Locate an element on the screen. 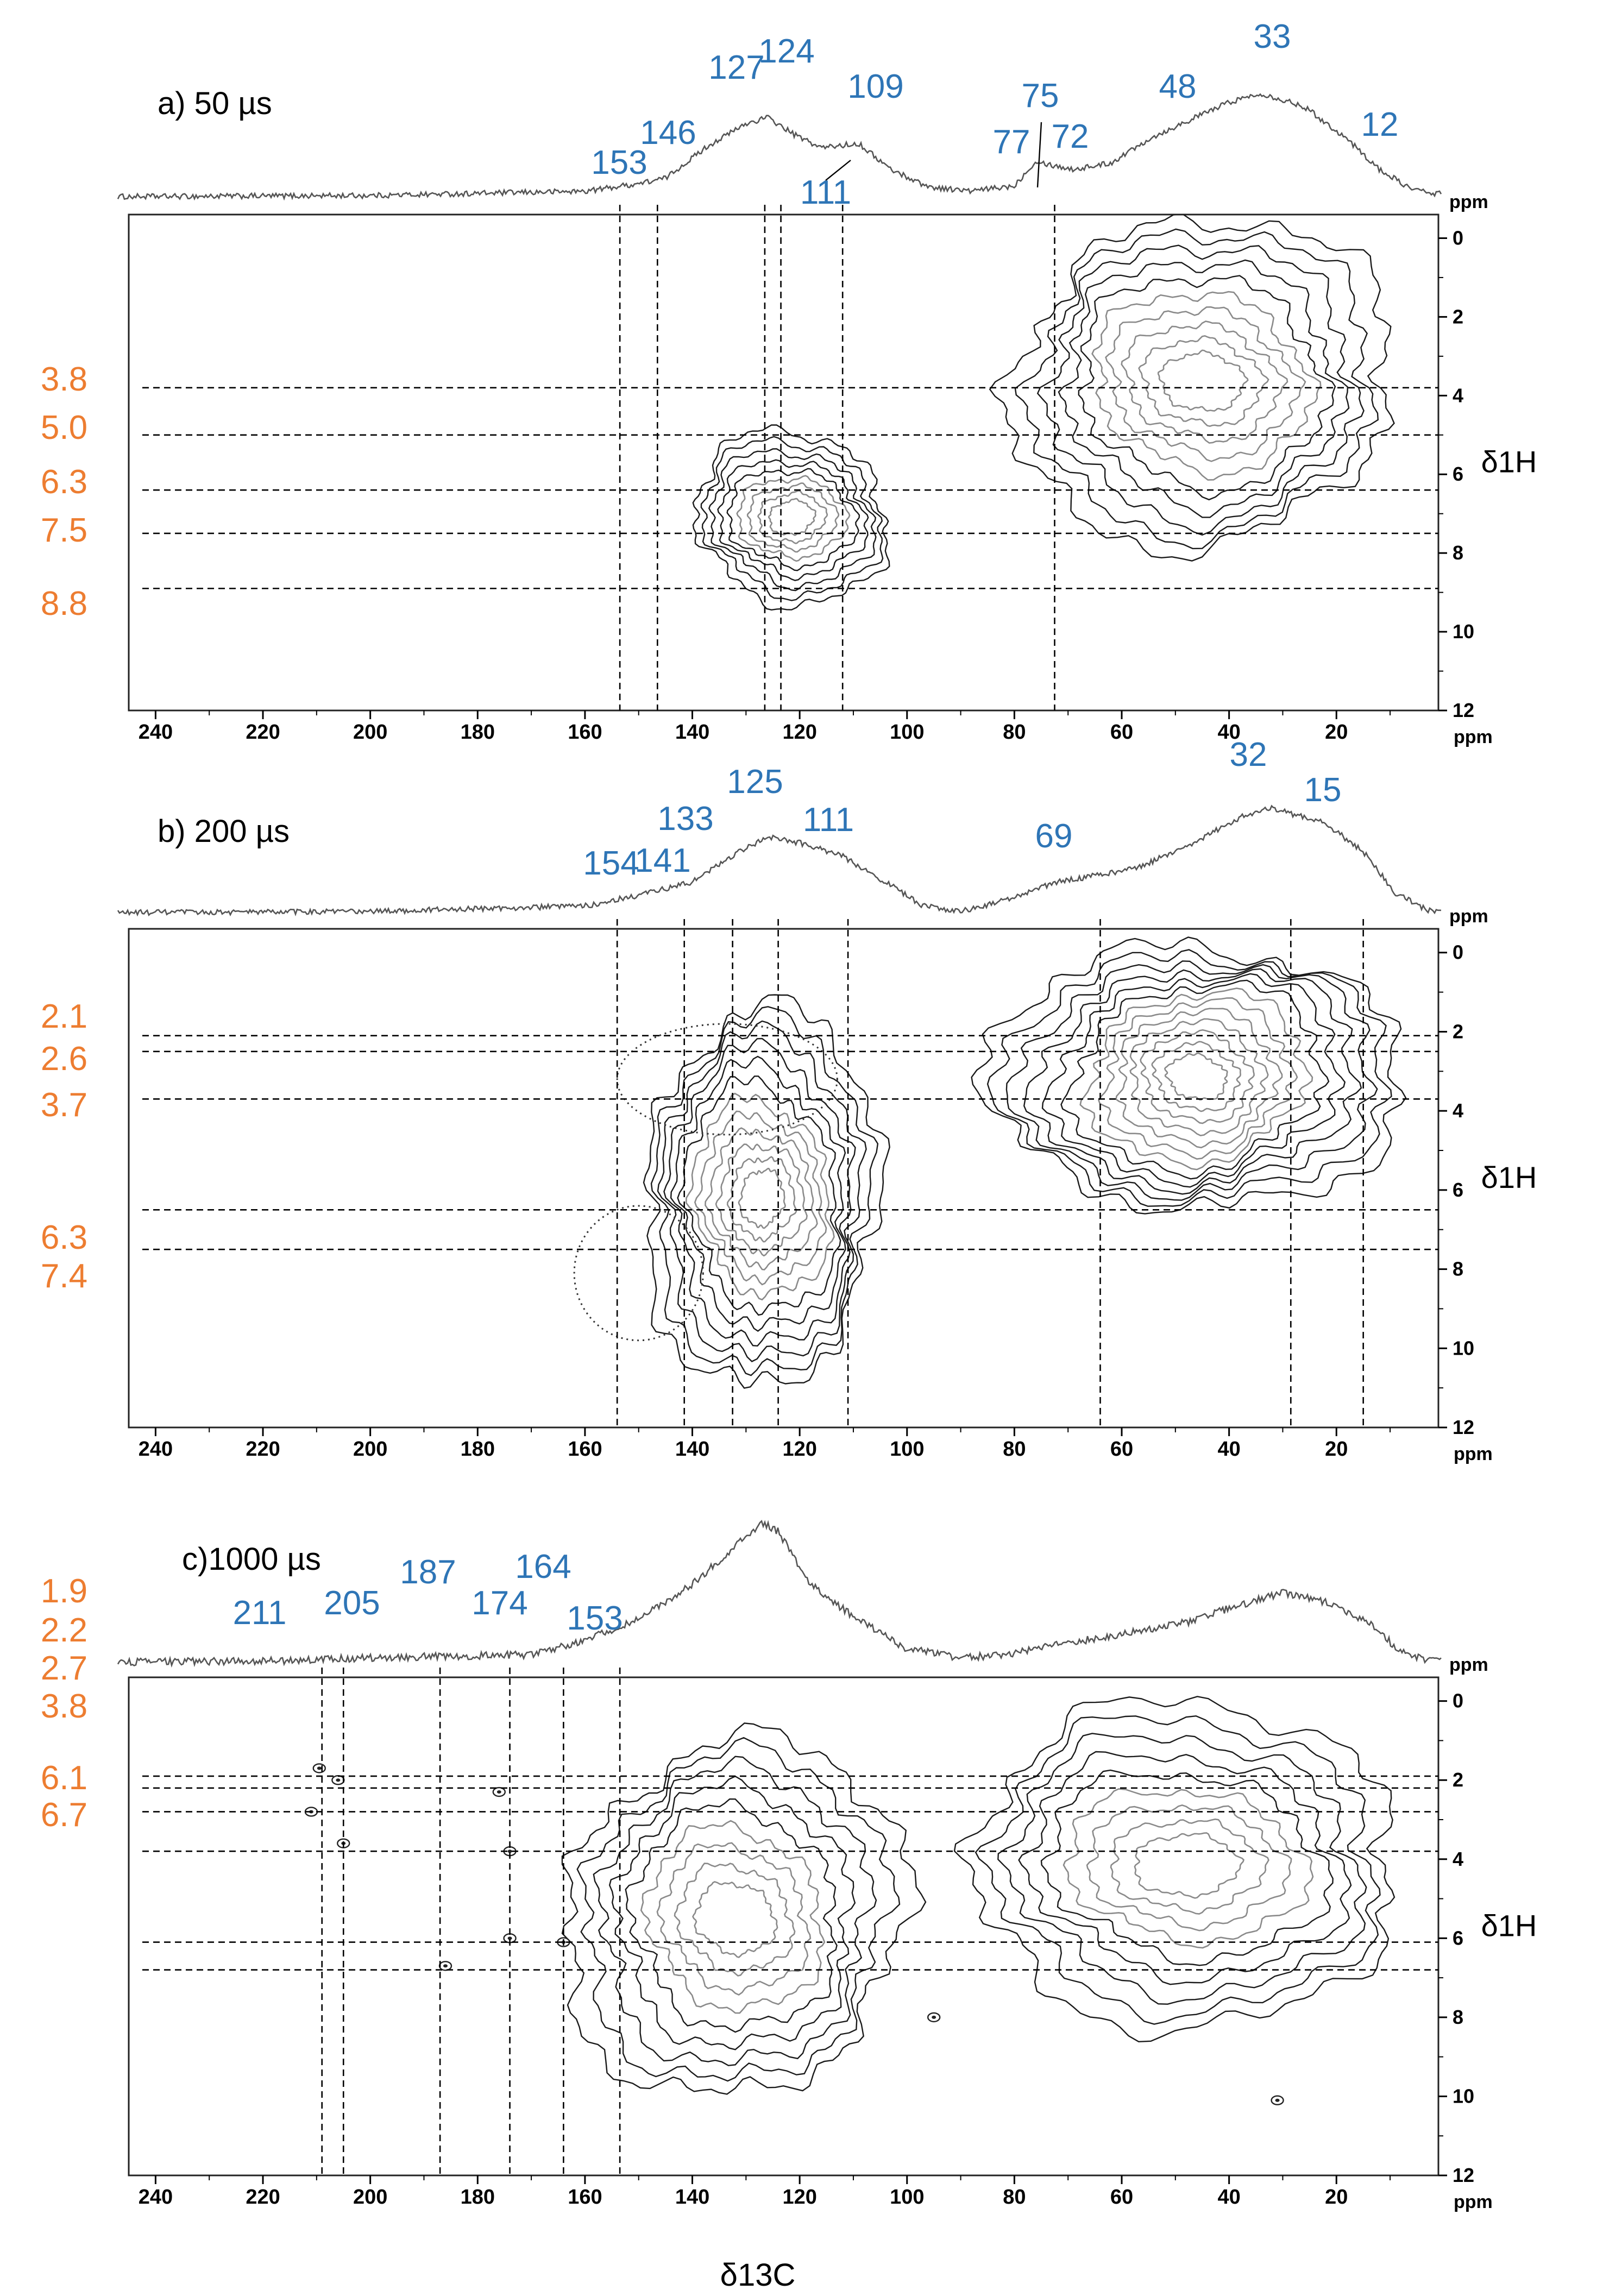 This screenshot has height=2296, width=1603. proton-peak-label: 8.8 is located at coordinates (64, 603).